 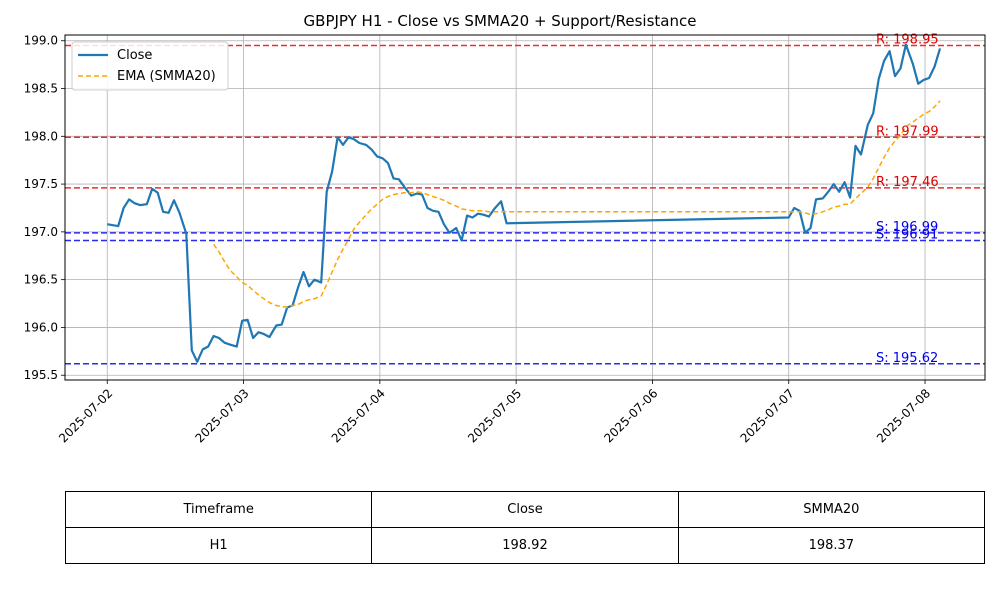 What do you see at coordinates (903, 415) in the screenshot?
I see `x-tick-label: 2025-07-08` at bounding box center [903, 415].